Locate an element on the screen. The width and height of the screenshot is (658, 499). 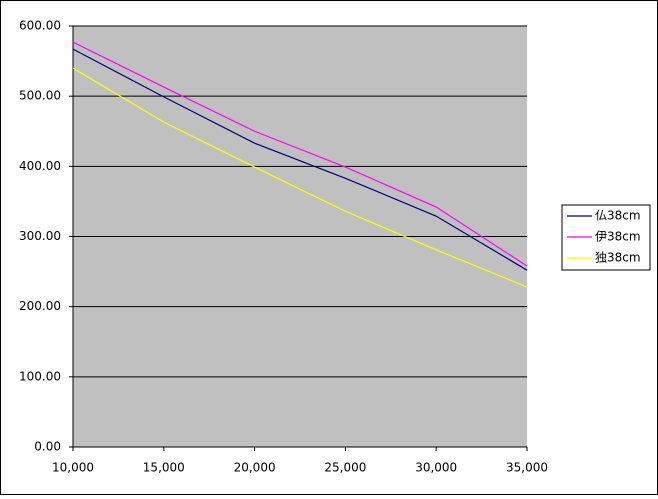
x-tick-label: 35,000 is located at coordinates (527, 468).